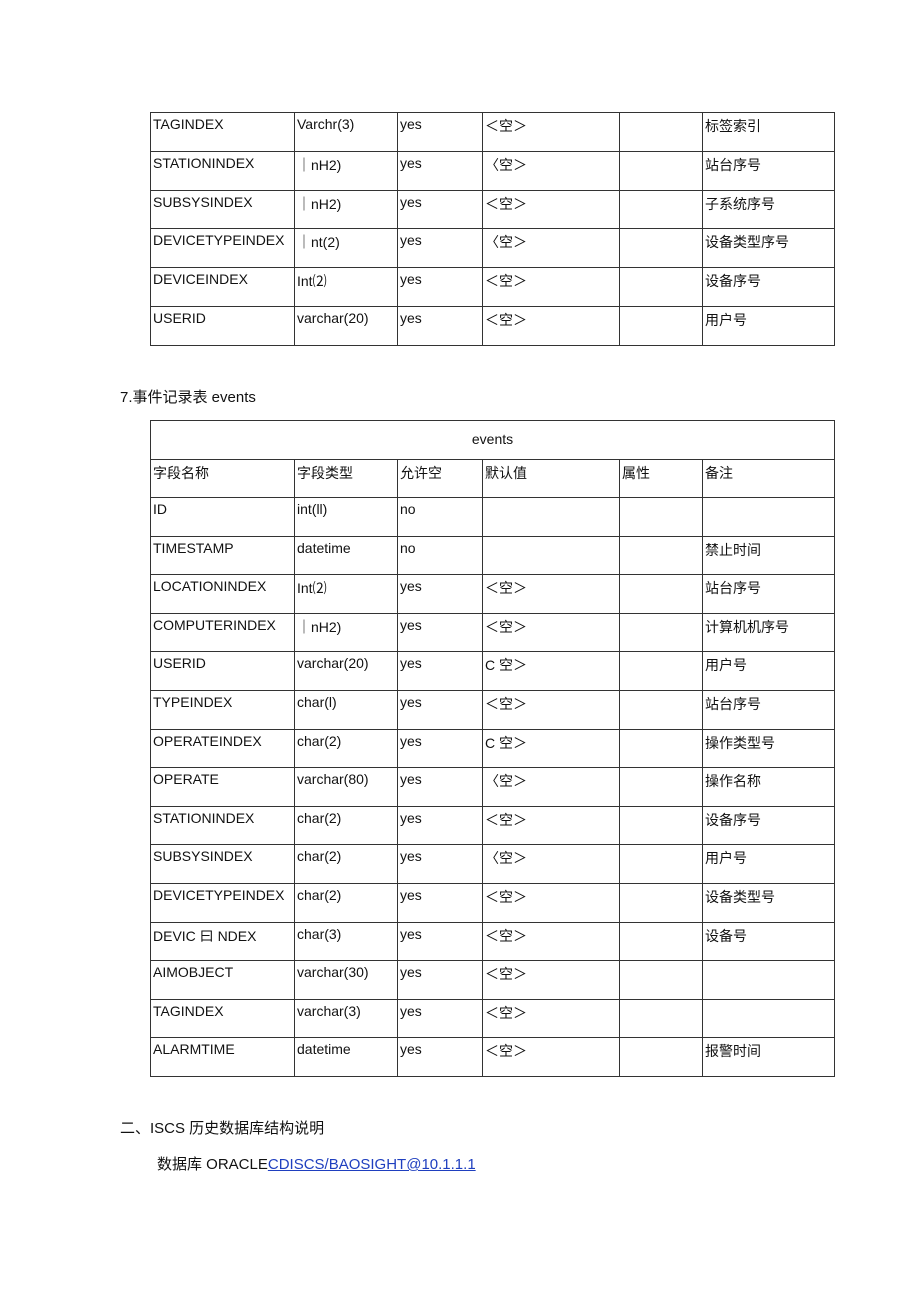 This screenshot has height=1301, width=920. I want to click on table-cell: COMPUTERINDEX, so click(222, 632).